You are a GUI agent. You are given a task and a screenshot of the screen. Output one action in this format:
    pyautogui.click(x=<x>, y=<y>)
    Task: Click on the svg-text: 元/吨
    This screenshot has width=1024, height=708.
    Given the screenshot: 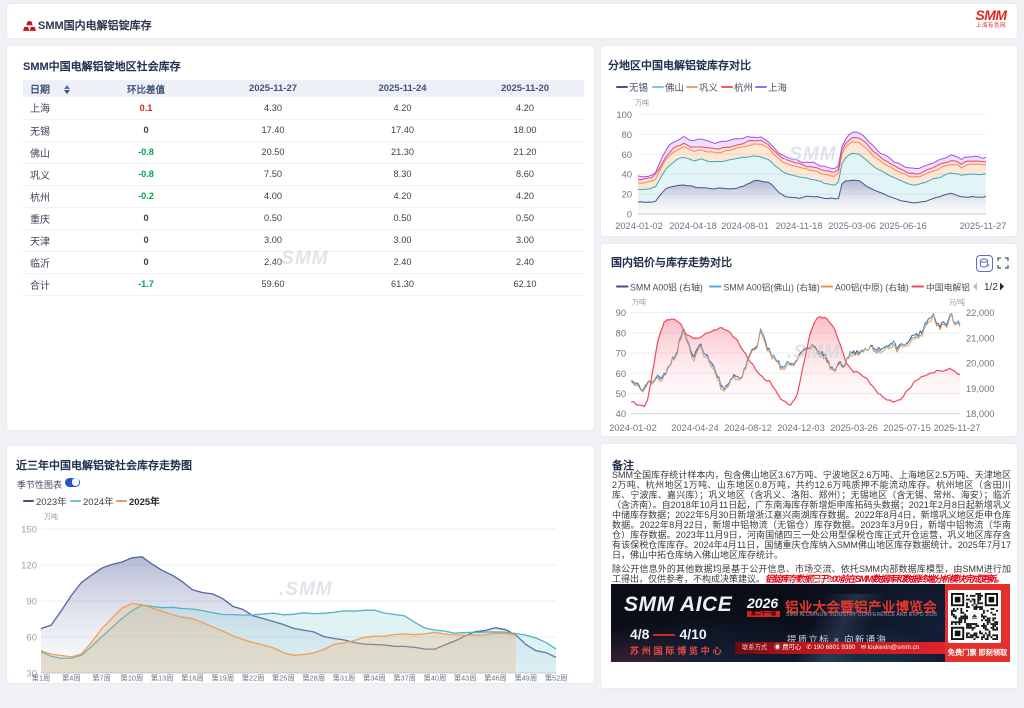 What is the action you would take?
    pyautogui.click(x=957, y=302)
    